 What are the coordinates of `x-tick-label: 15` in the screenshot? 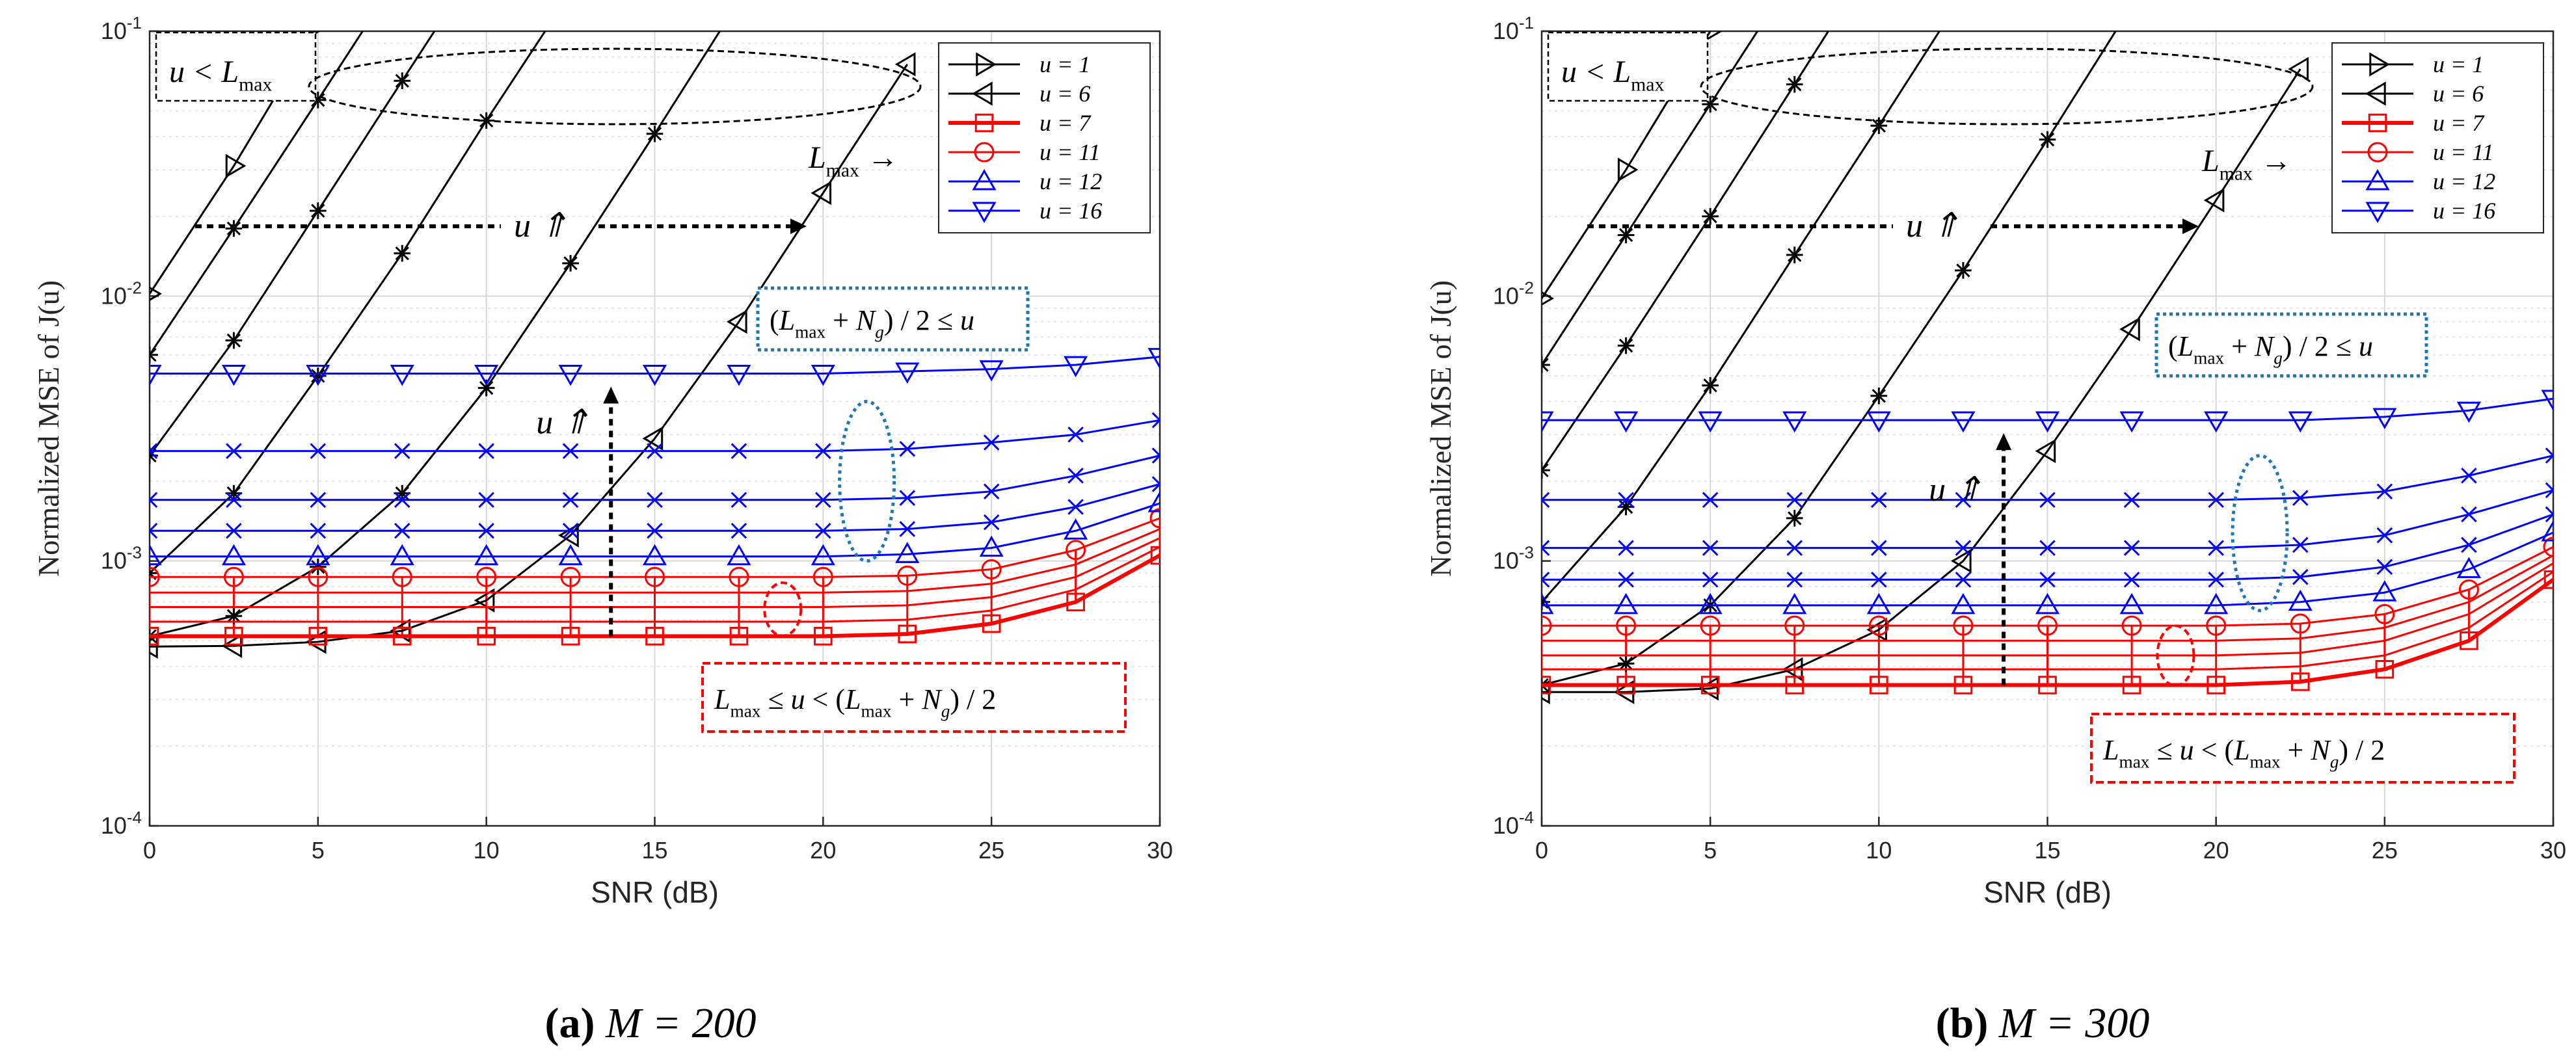 It's located at (654, 851).